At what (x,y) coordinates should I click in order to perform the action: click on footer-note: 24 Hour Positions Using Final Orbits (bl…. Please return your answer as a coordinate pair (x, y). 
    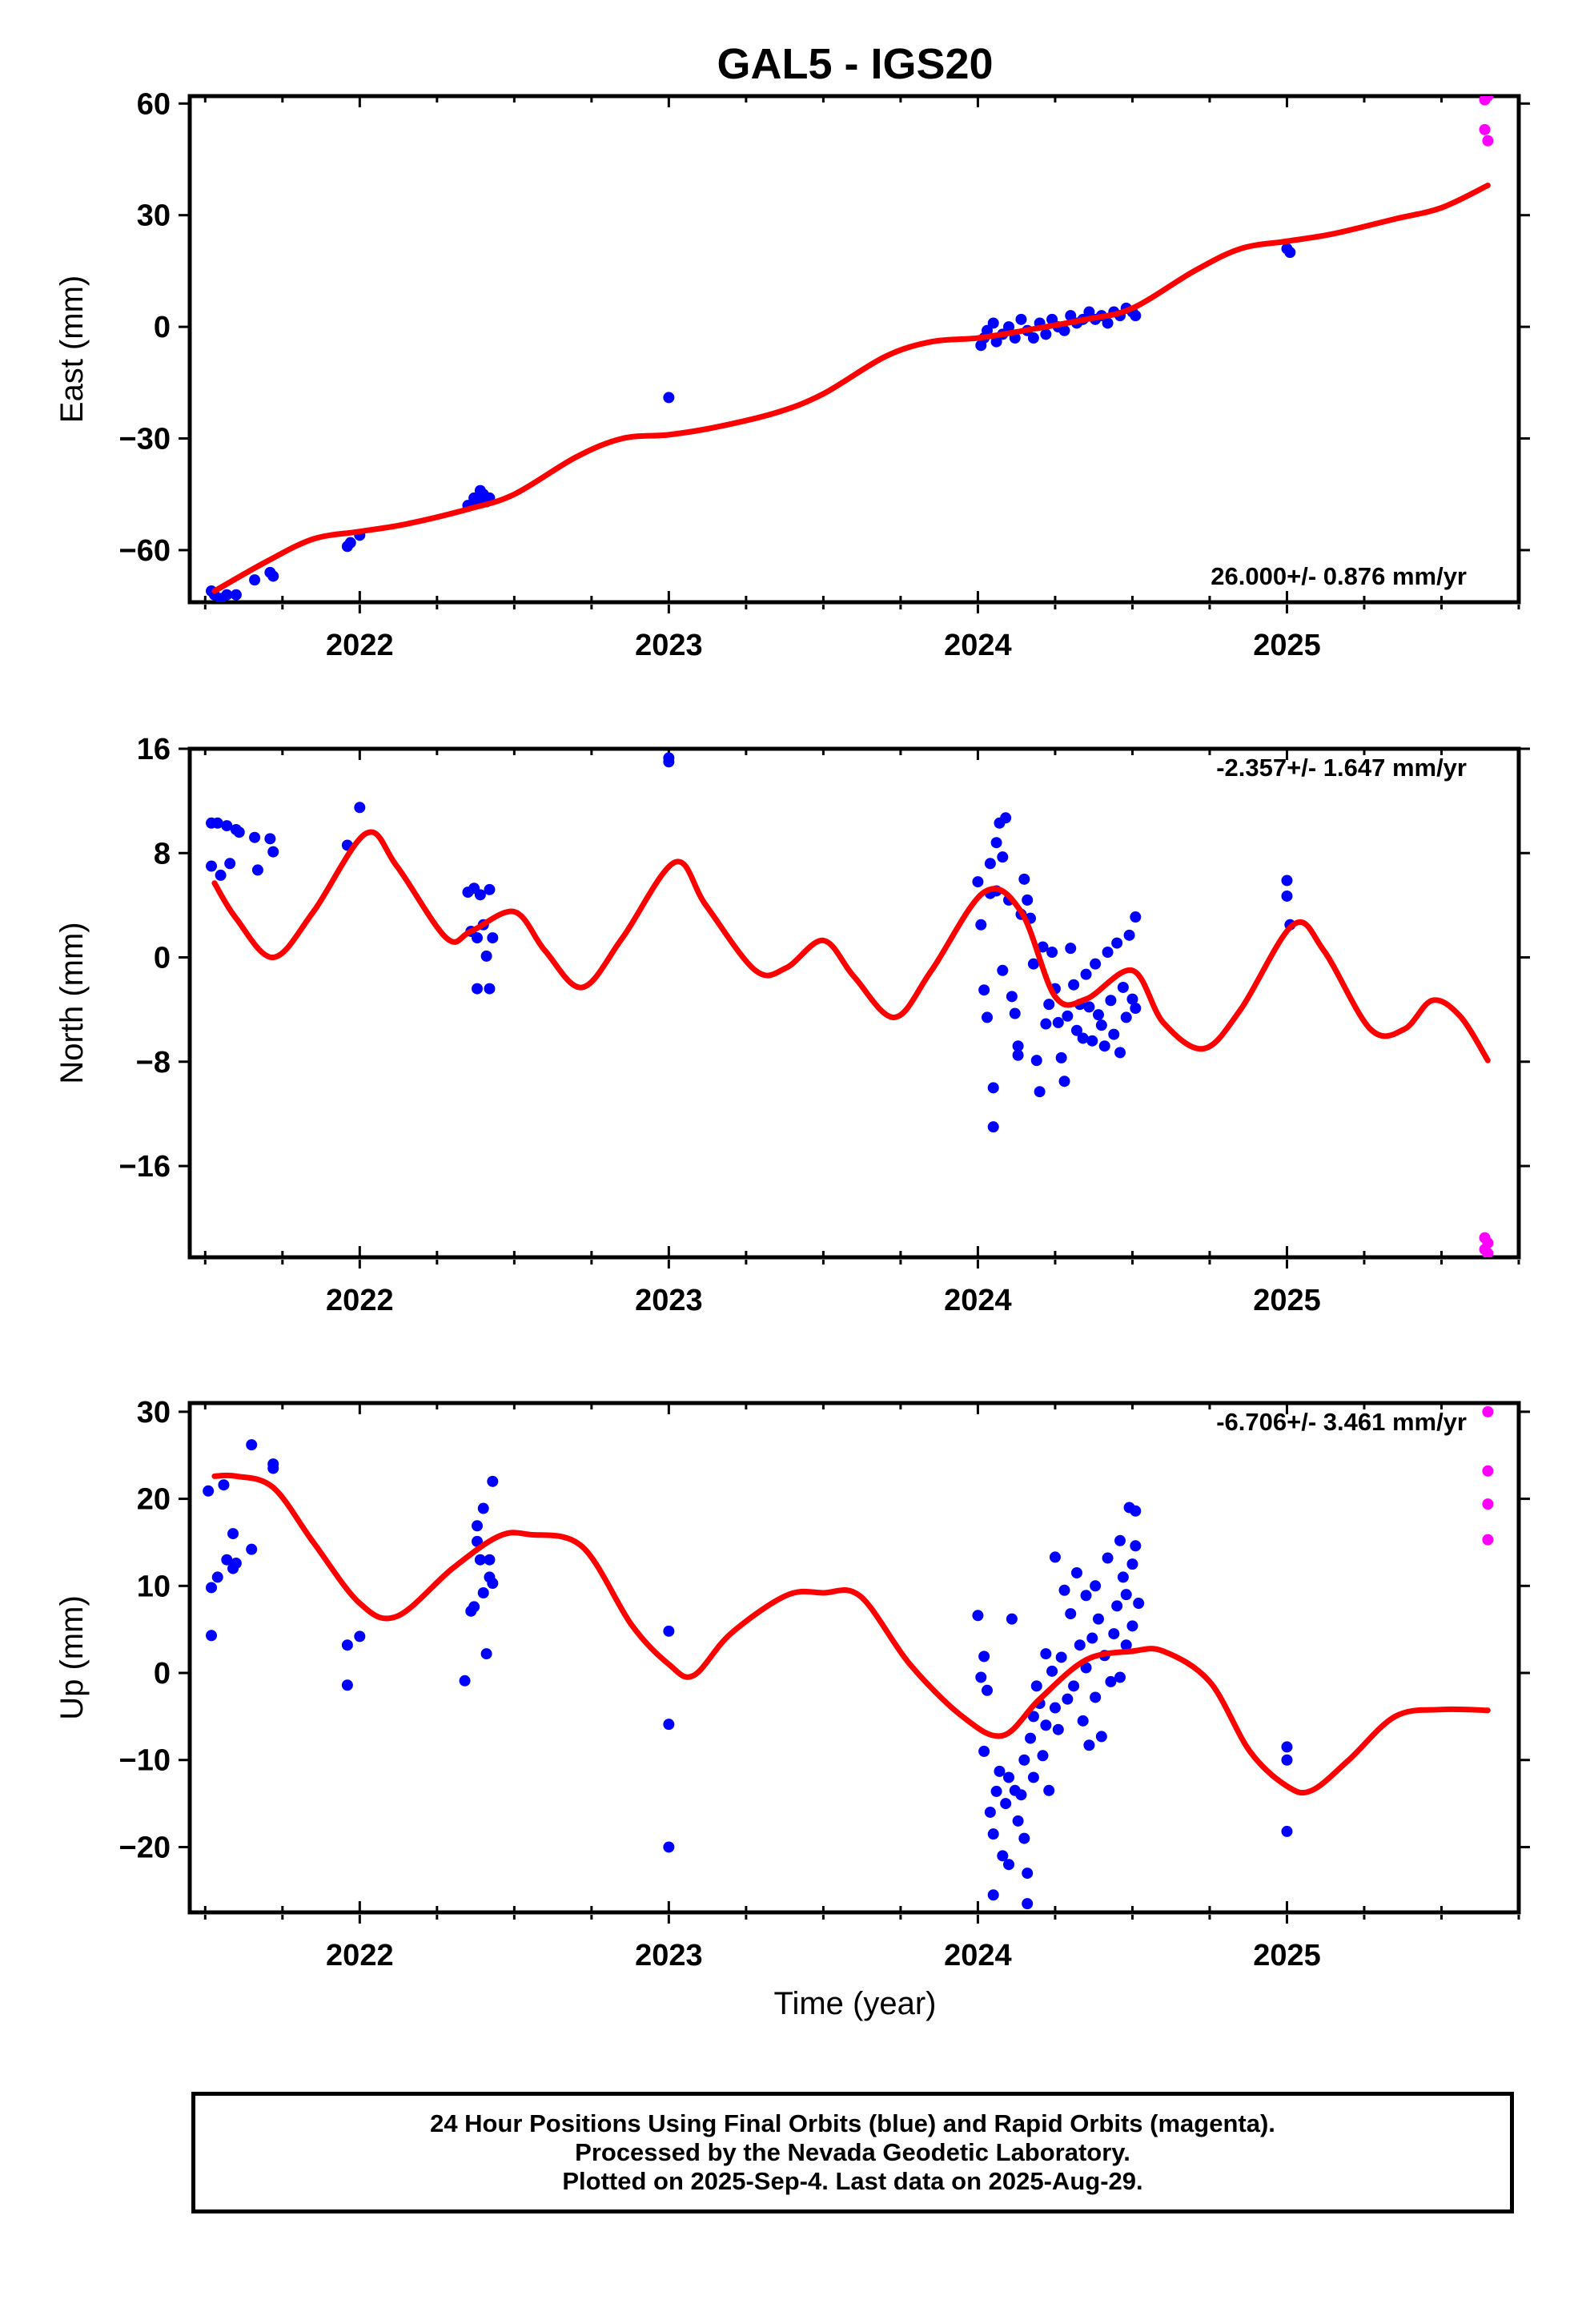
    Looking at the image, I should click on (852, 2152).